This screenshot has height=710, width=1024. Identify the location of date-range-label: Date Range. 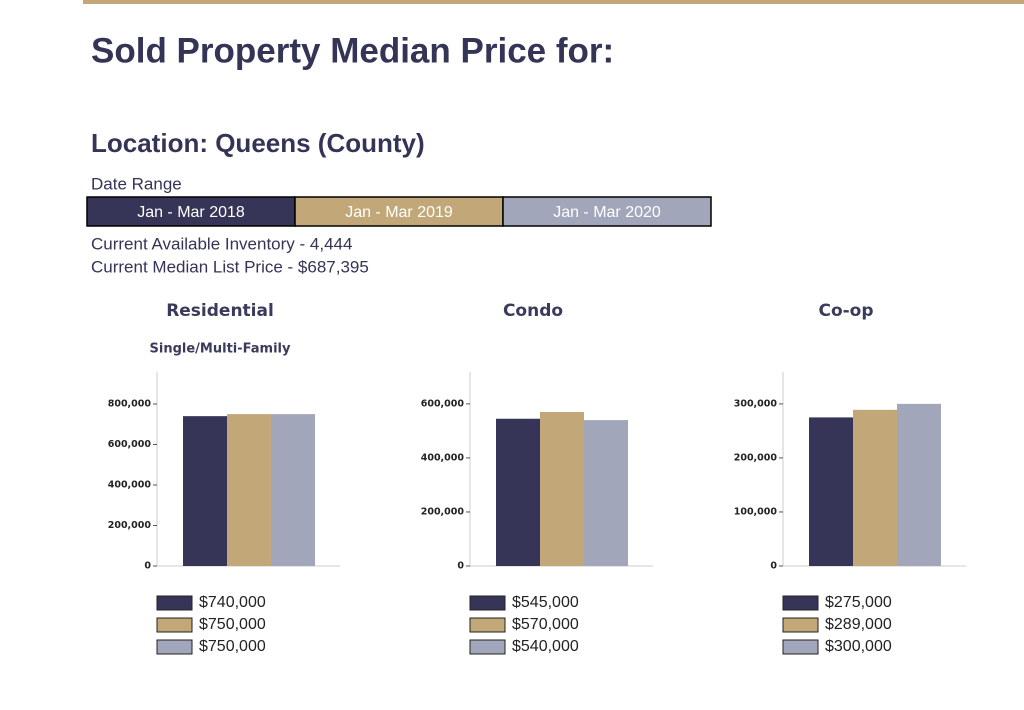
(136, 183).